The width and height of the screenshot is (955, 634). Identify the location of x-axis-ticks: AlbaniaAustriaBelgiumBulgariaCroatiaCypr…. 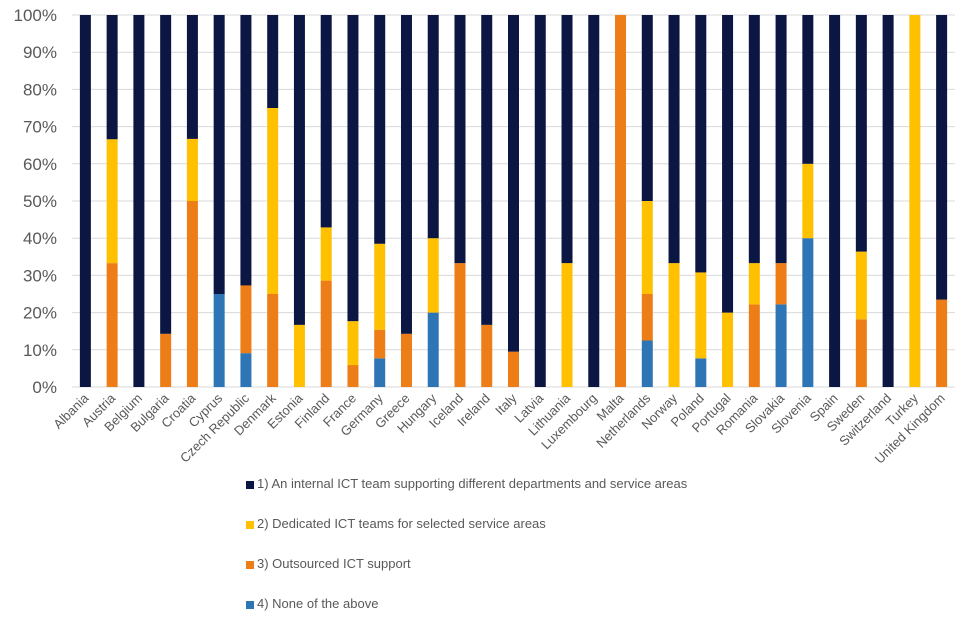
(499, 428).